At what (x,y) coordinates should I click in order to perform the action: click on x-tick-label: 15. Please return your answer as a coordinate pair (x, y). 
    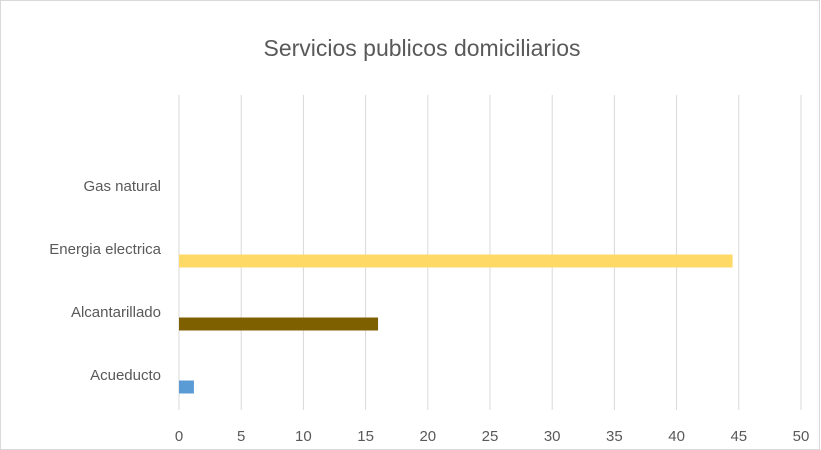
    Looking at the image, I should click on (365, 436).